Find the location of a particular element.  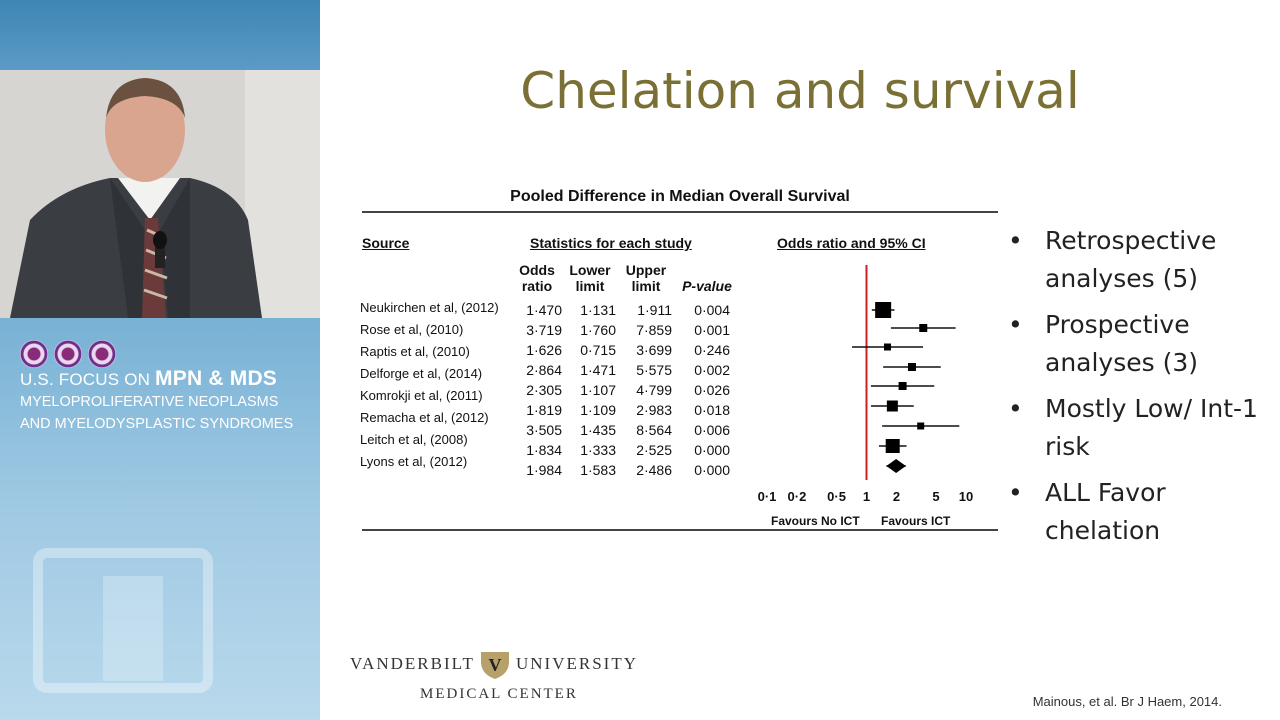

column-header-source: Source is located at coordinates (386, 243).